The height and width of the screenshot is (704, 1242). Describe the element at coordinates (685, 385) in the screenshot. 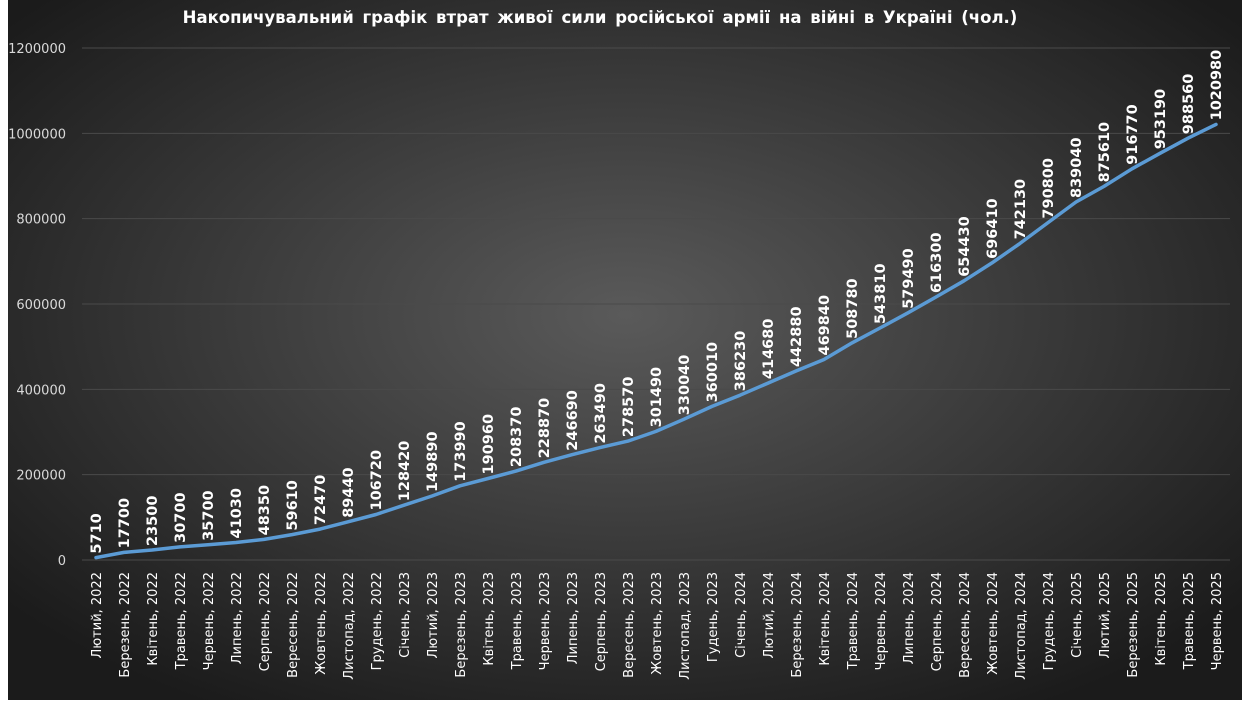

I see `data-label: 330040` at that location.